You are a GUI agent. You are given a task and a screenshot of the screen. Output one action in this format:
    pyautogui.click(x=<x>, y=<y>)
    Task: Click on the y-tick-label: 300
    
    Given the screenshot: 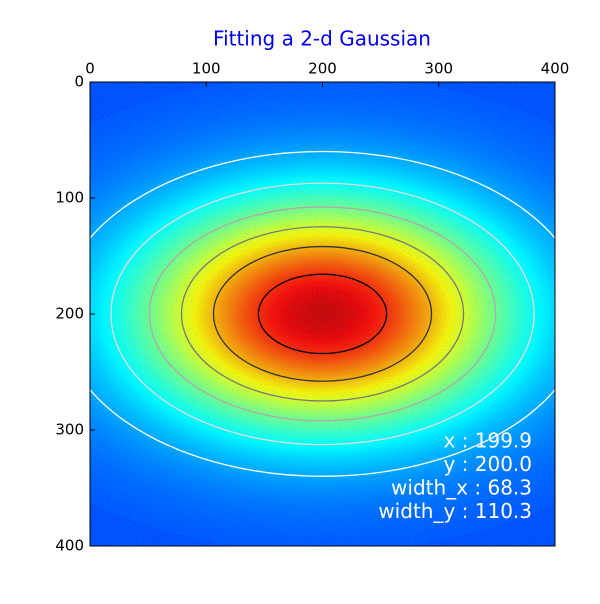 What is the action you would take?
    pyautogui.click(x=69, y=430)
    